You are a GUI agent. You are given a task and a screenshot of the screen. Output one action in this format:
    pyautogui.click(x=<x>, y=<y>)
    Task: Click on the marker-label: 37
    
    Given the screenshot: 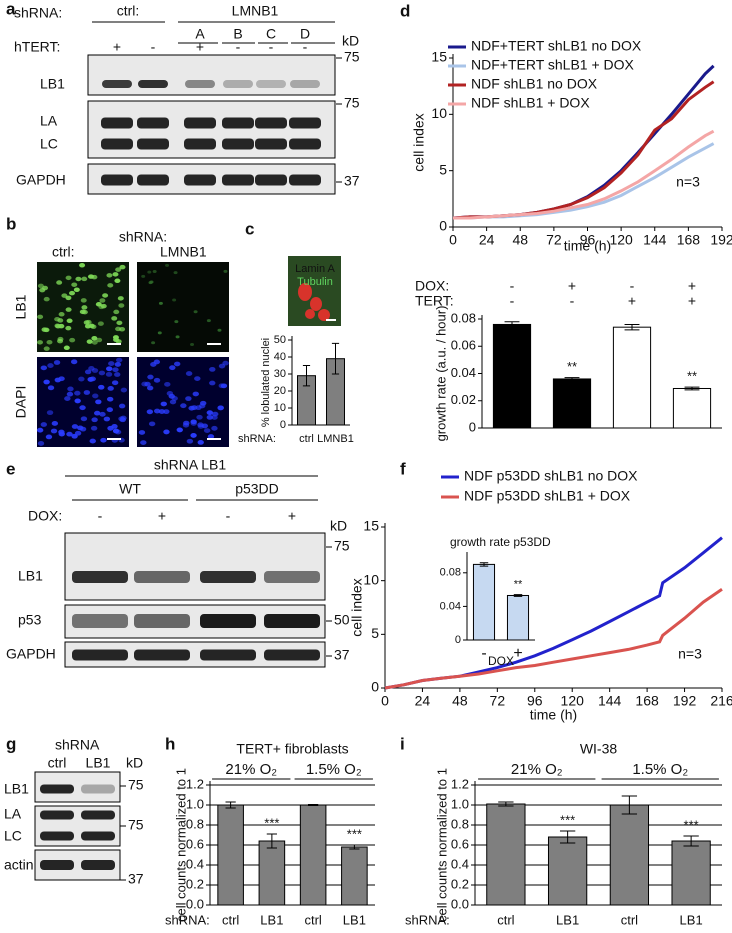 What is the action you would take?
    pyautogui.click(x=342, y=655)
    